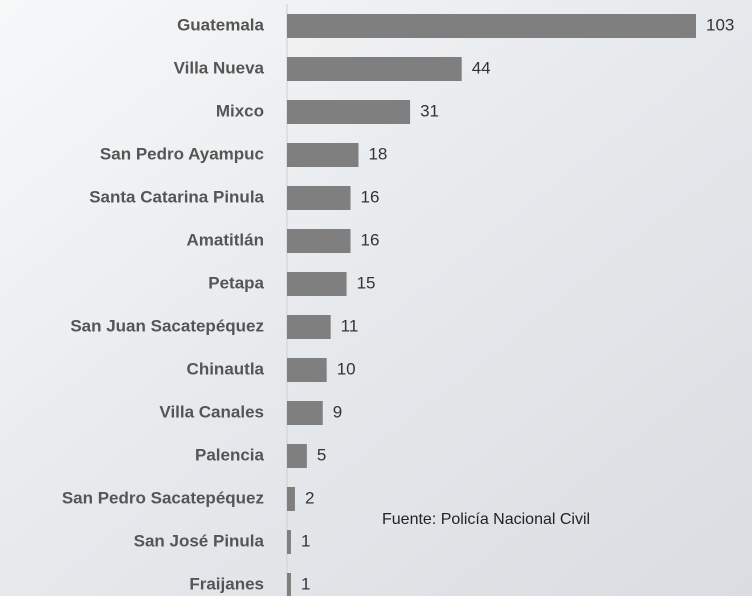  What do you see at coordinates (182, 153) in the screenshot?
I see `category-label: San Pedro Ayampuc` at bounding box center [182, 153].